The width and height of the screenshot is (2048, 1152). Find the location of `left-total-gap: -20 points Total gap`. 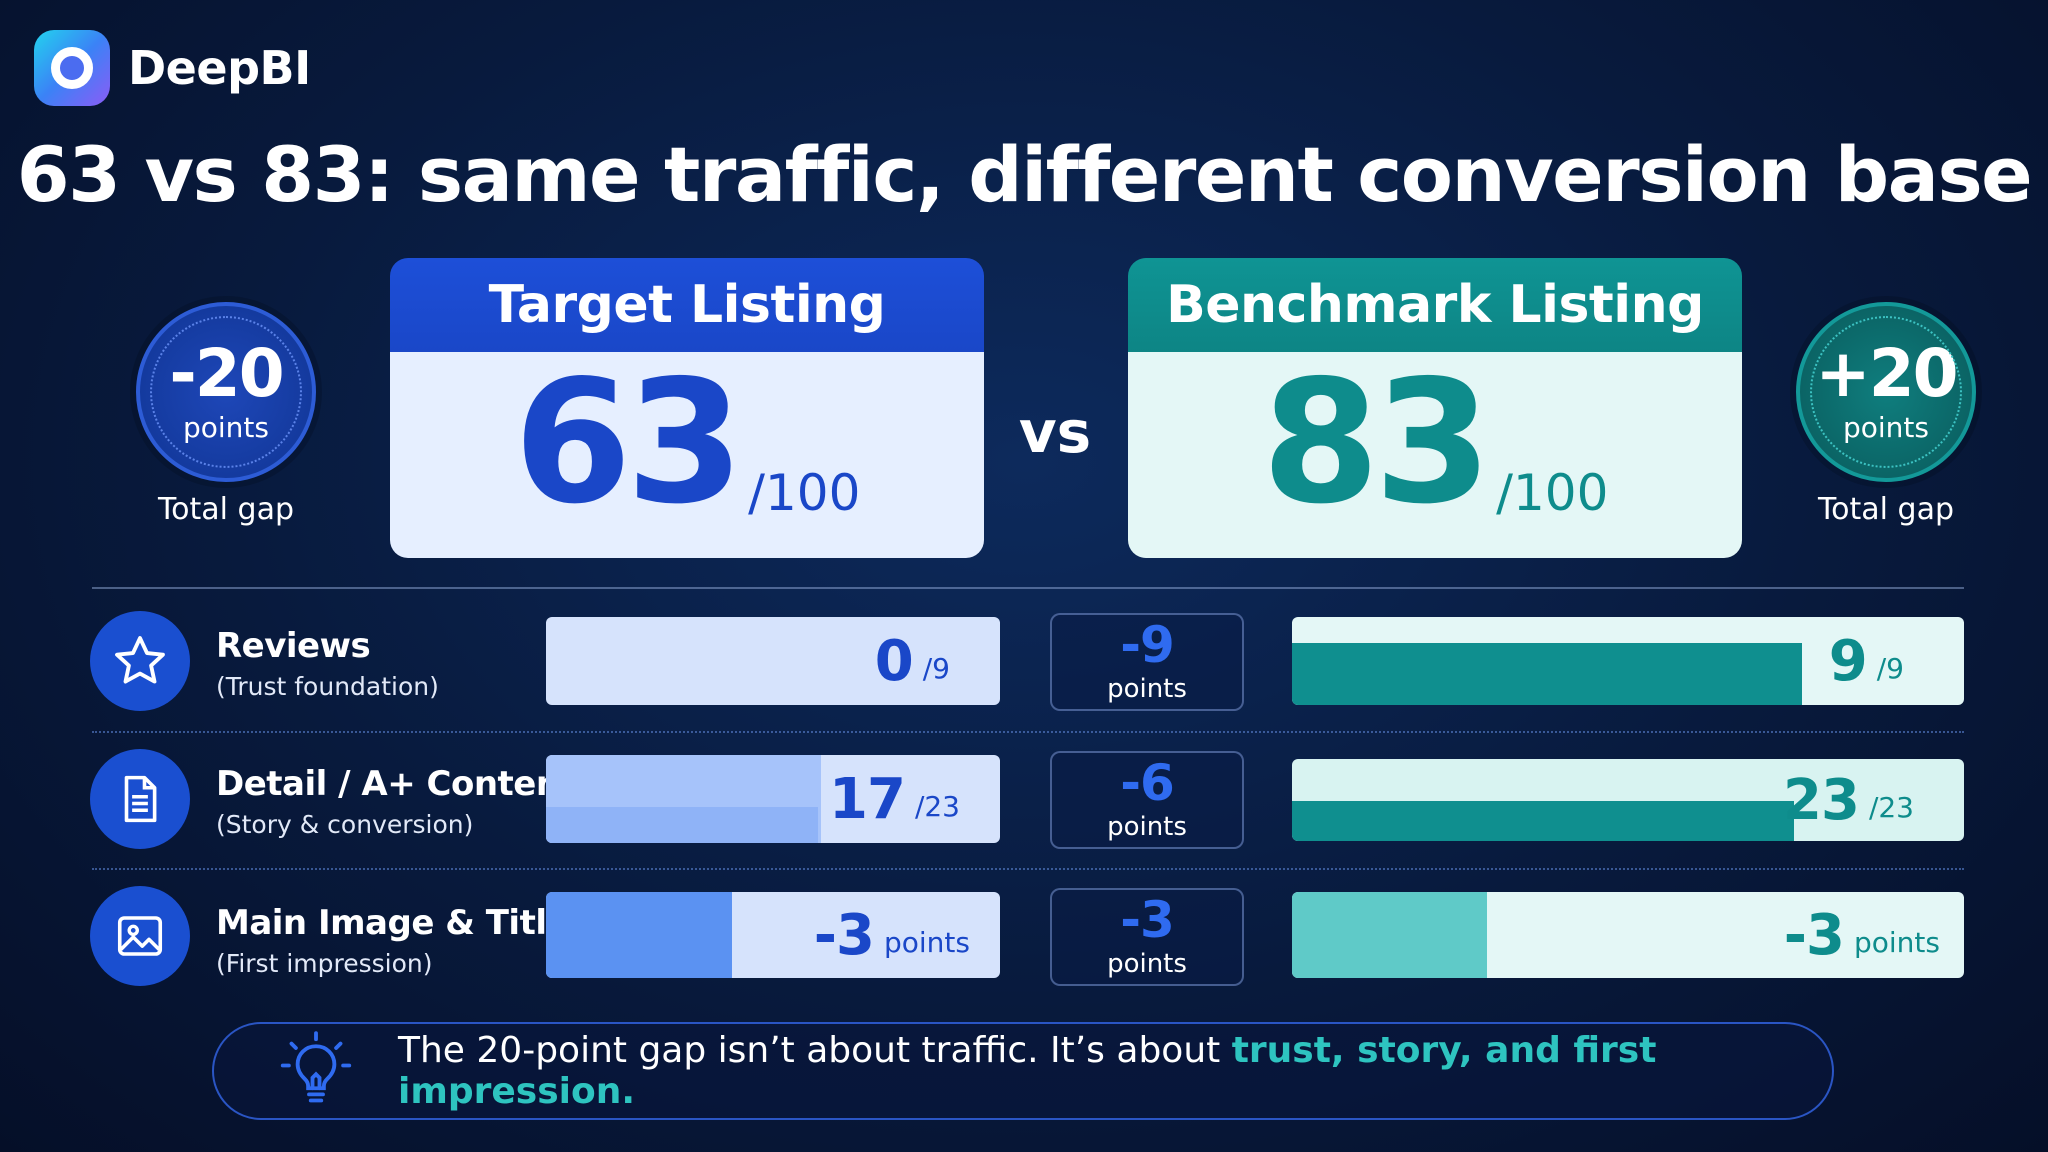

left-total-gap: -20 points Total gap is located at coordinates (226, 414).